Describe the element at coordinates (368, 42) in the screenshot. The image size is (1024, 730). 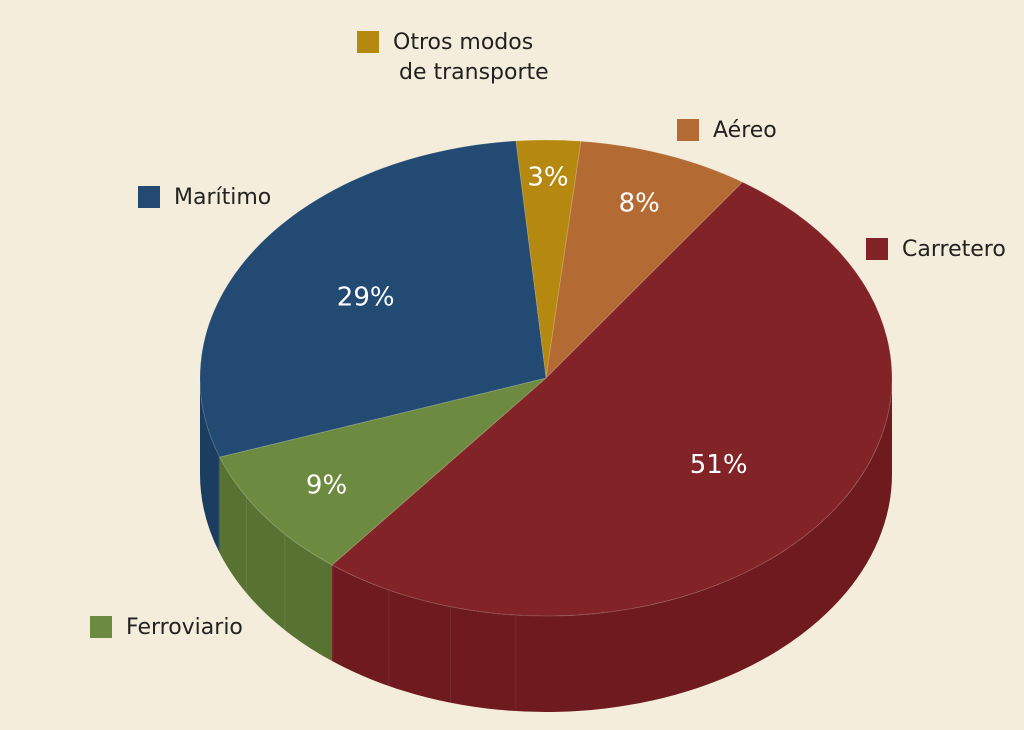
I see `legend-swatch-otros-modos-de-transporte` at that location.